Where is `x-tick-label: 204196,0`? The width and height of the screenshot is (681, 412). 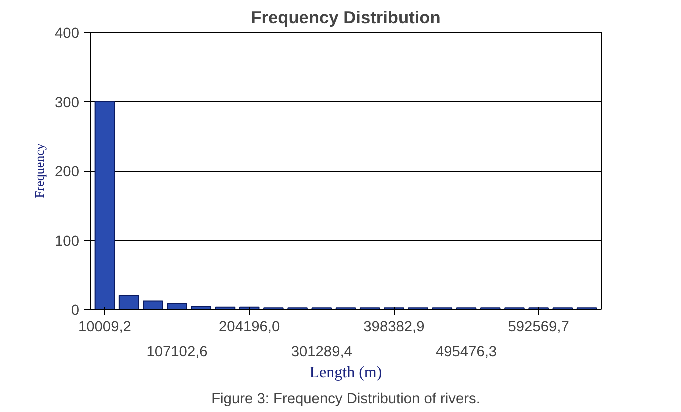 x-tick-label: 204196,0 is located at coordinates (249, 328).